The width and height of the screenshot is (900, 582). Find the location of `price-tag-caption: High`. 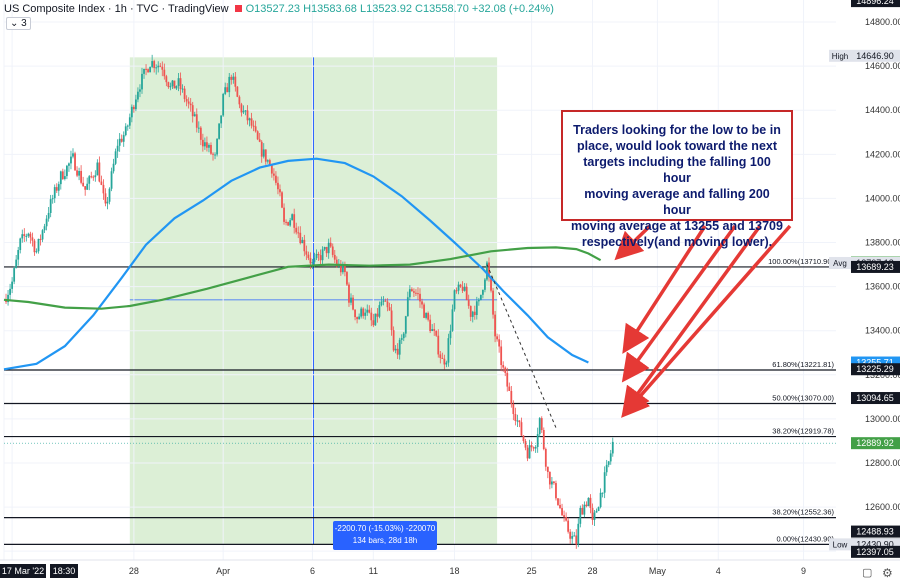

price-tag-caption: High is located at coordinates (840, 56).